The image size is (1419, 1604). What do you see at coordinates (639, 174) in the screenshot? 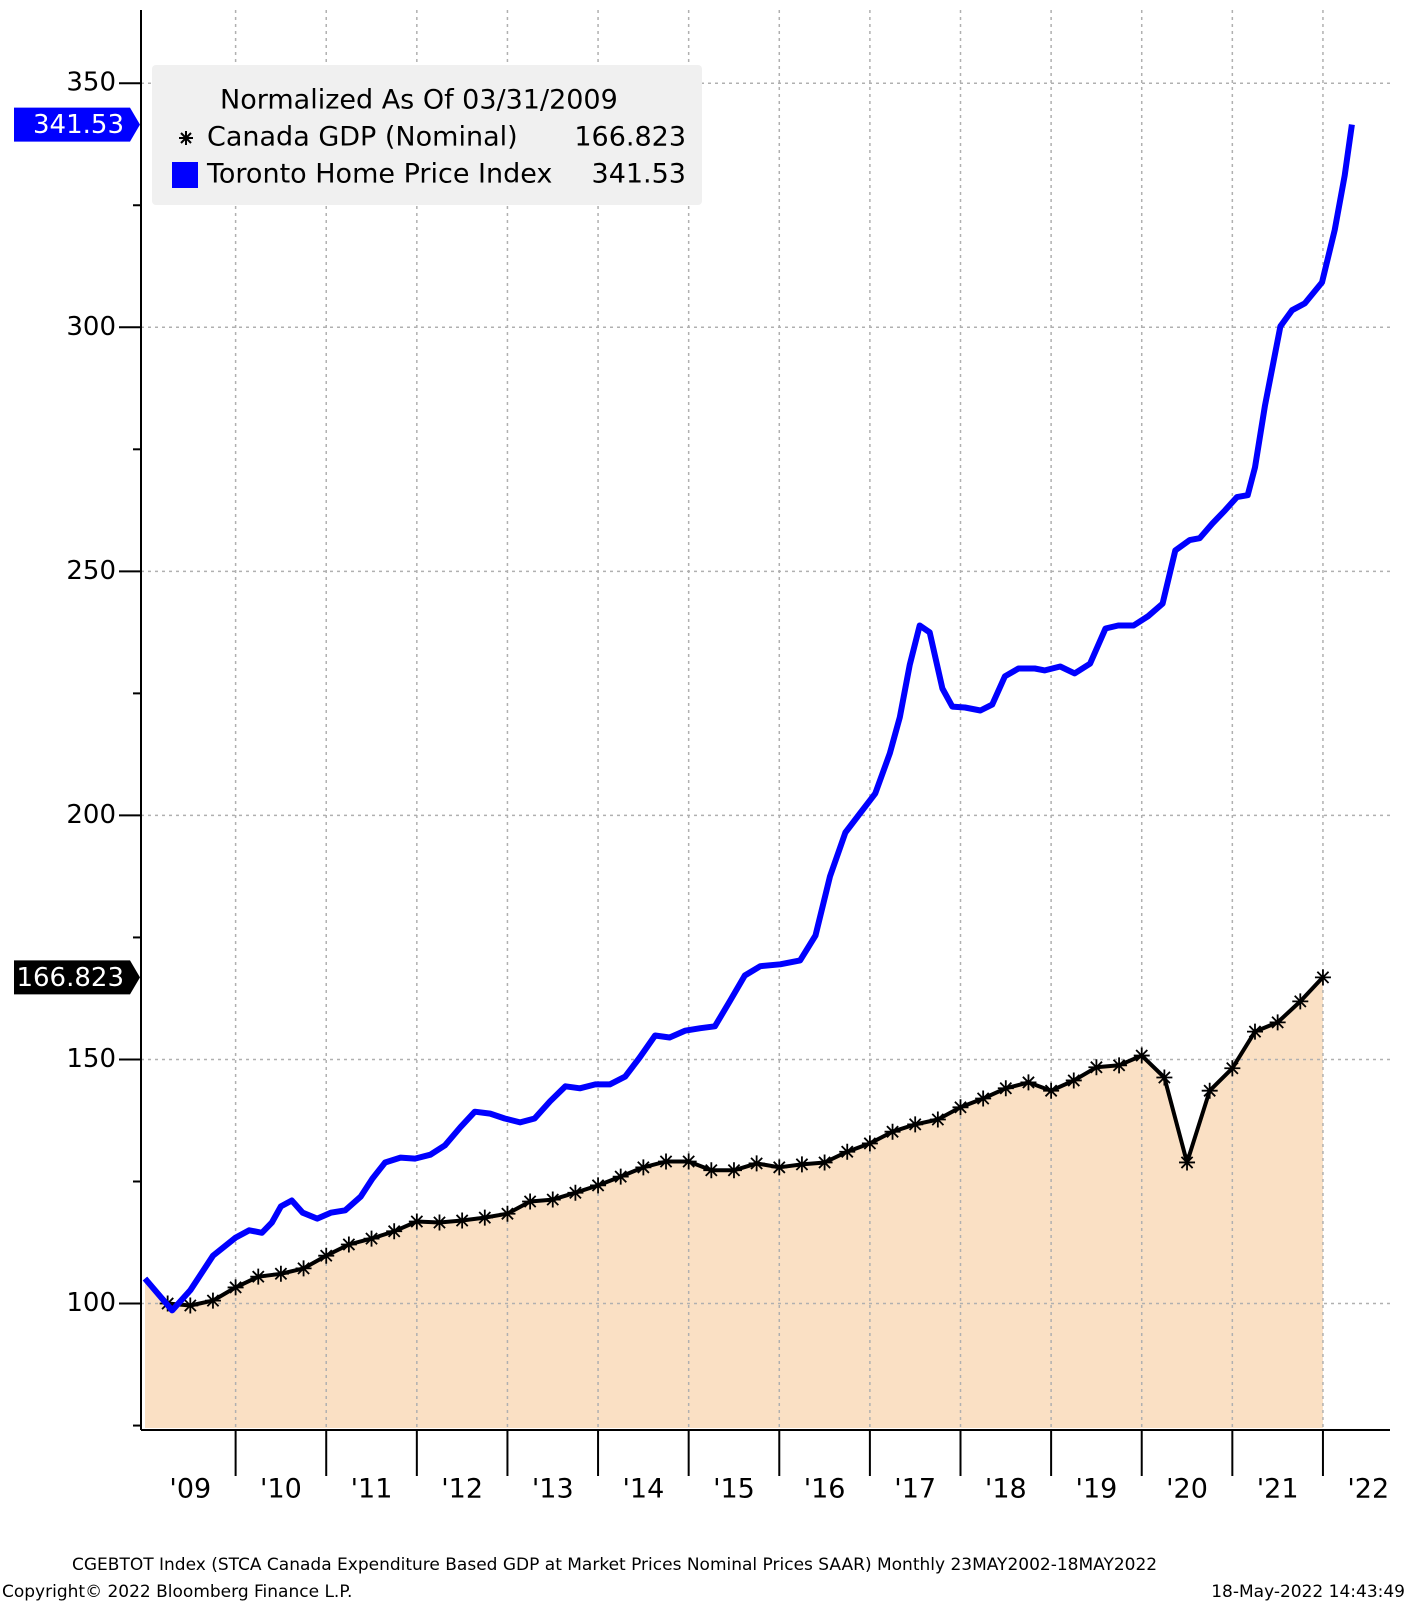
I see `legend-value: 341.53` at bounding box center [639, 174].